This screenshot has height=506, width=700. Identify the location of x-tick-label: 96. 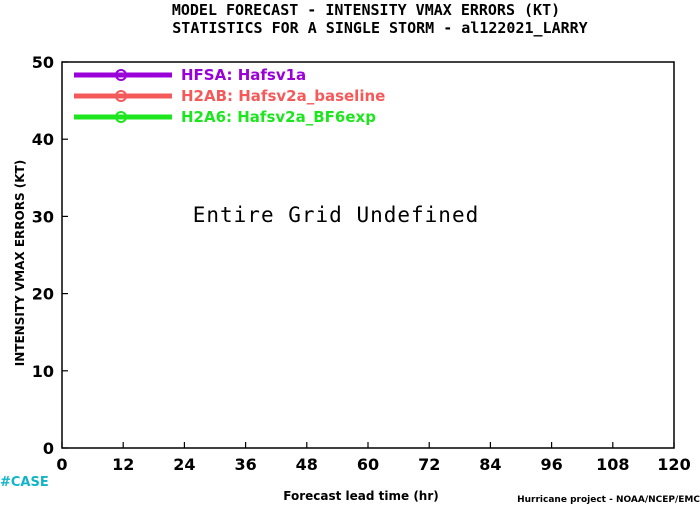
(551, 464).